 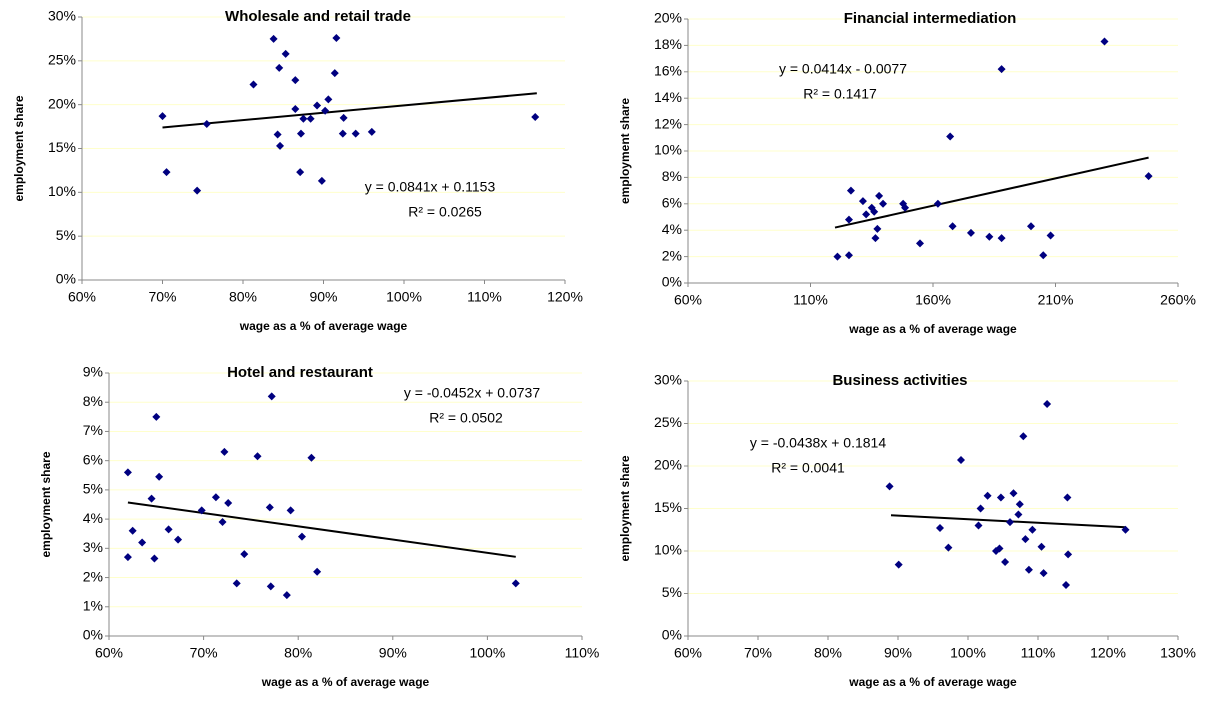 I want to click on y-tick-label: 16%, so click(x=668, y=71).